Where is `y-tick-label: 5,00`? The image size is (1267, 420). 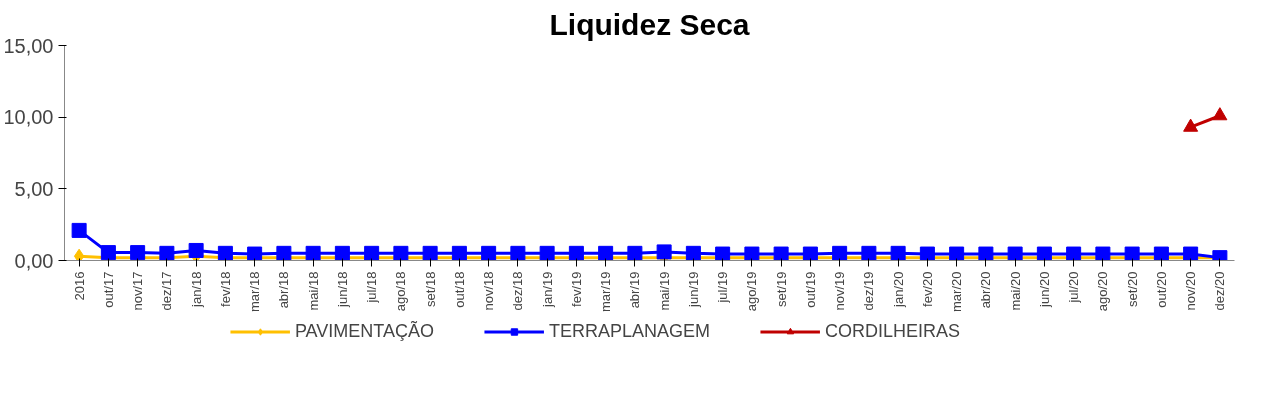 y-tick-label: 5,00 is located at coordinates (34, 188).